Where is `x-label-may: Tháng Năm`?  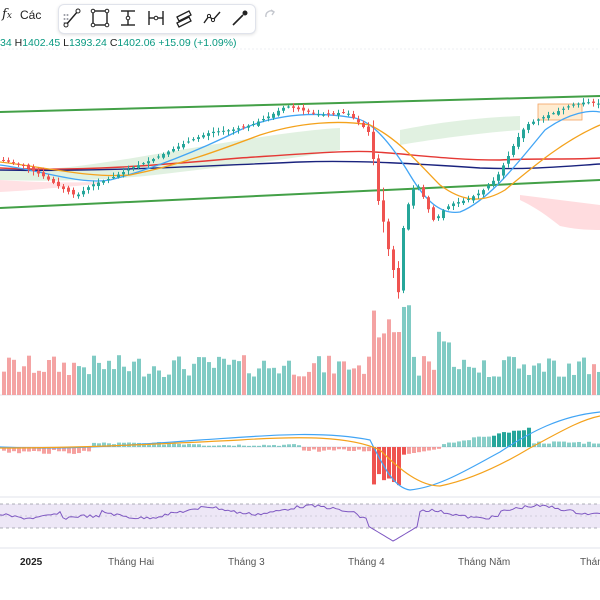 x-label-may: Tháng Năm is located at coordinates (484, 562).